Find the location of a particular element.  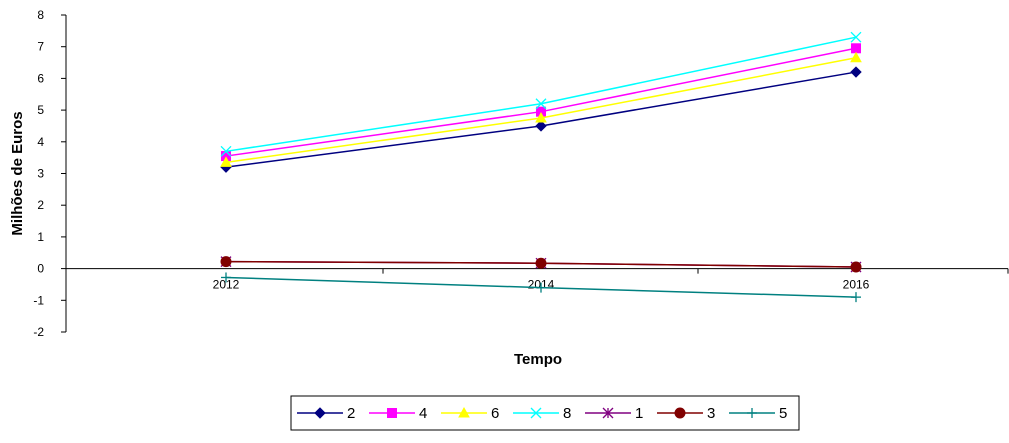

legend-label: 4 is located at coordinates (423, 413).